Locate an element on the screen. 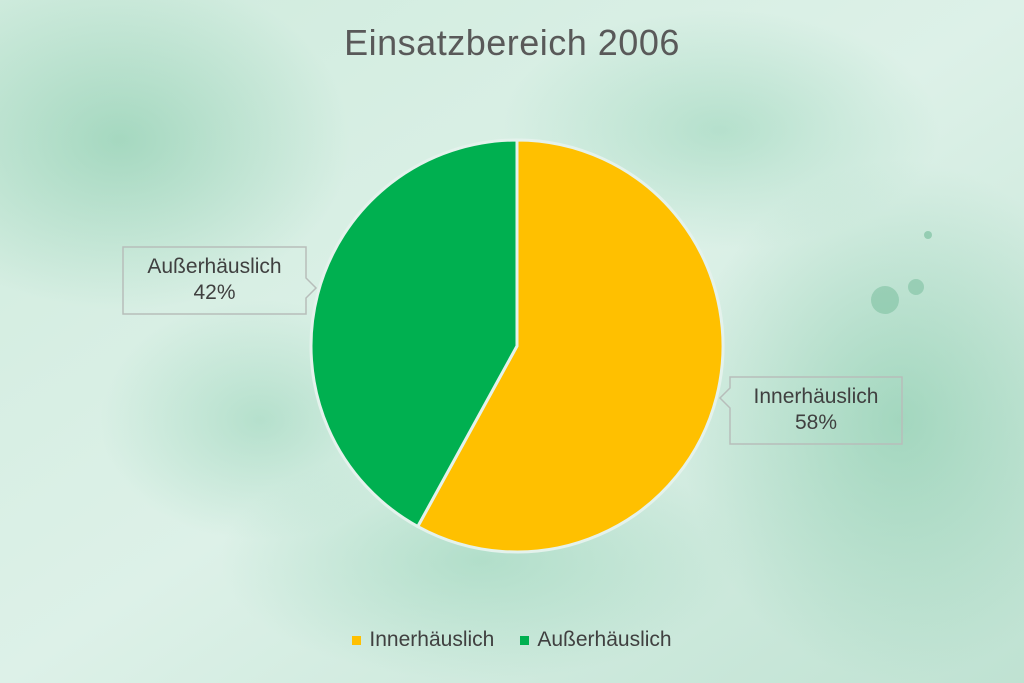 The height and width of the screenshot is (683, 1024). data-label-name: Innerhäuslich is located at coordinates (816, 396).